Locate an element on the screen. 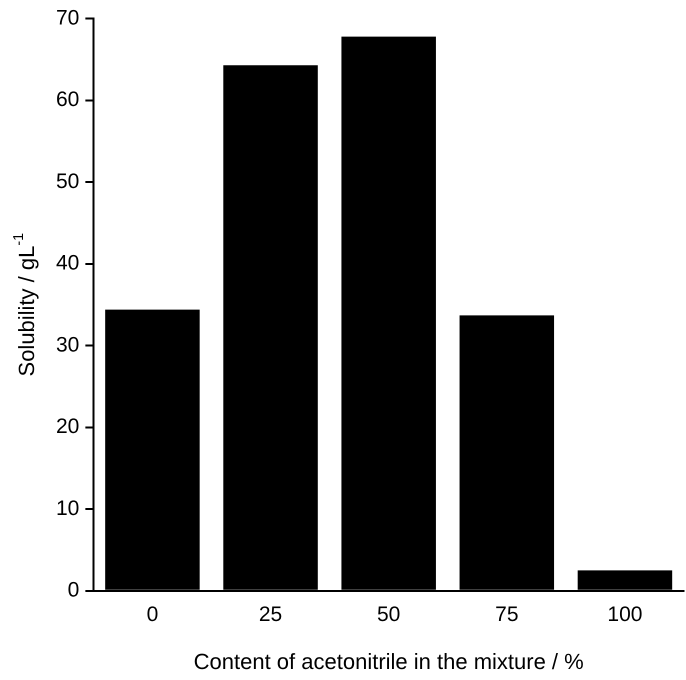  y-tick-label: 50 is located at coordinates (68, 181).